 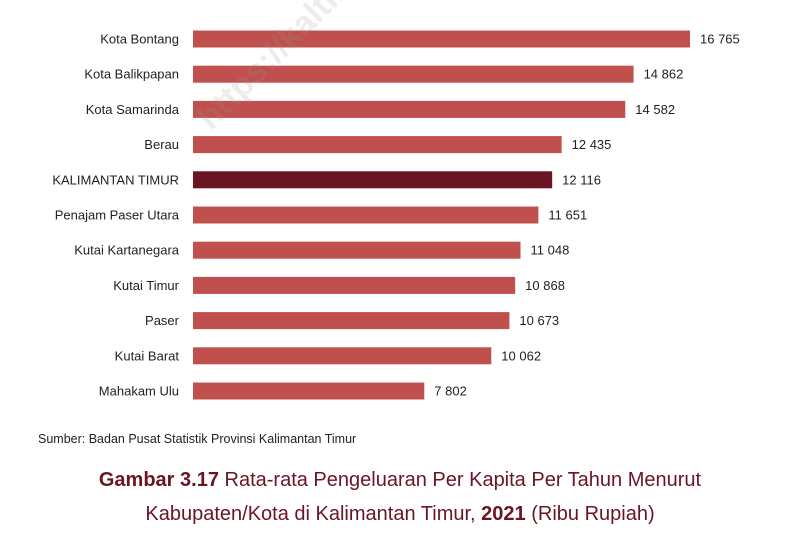 I want to click on data-label: 14 582, so click(x=655, y=109).